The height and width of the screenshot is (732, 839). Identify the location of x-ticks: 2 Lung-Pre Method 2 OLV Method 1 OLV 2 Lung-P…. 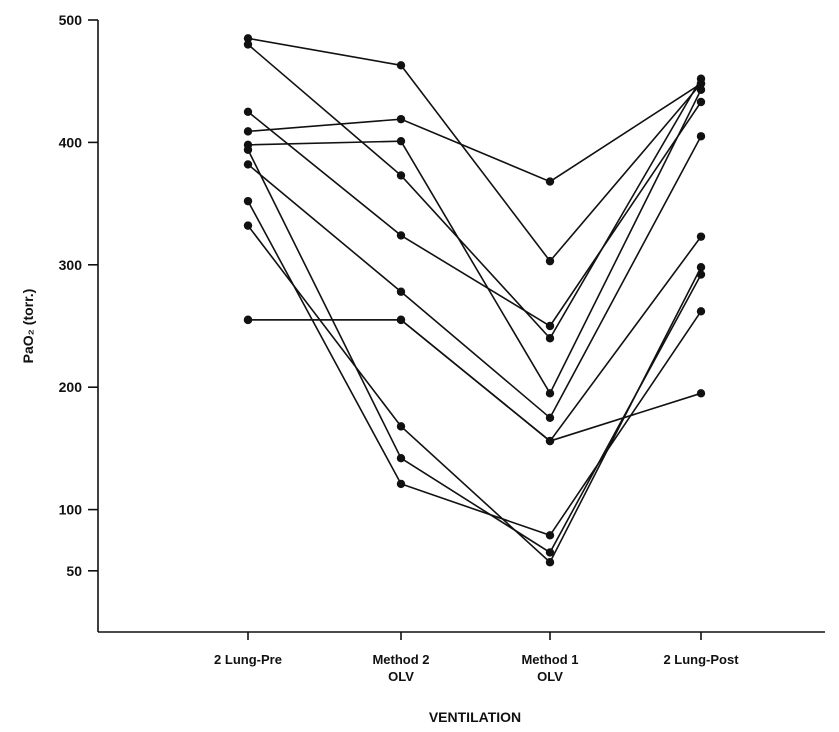
(476, 658).